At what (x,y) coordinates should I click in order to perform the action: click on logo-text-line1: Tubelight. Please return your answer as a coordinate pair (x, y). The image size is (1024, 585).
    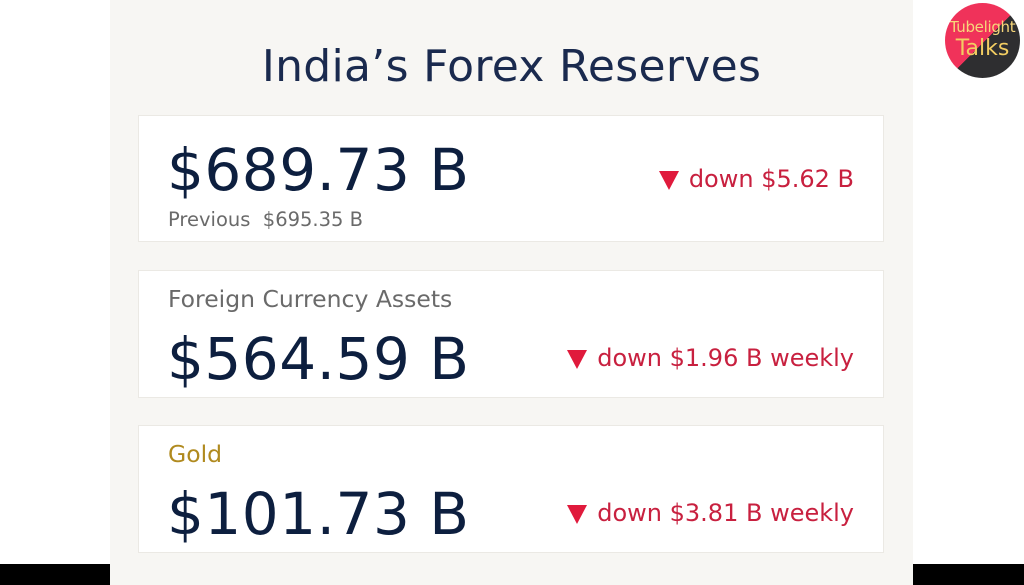
    Looking at the image, I should click on (982, 27).